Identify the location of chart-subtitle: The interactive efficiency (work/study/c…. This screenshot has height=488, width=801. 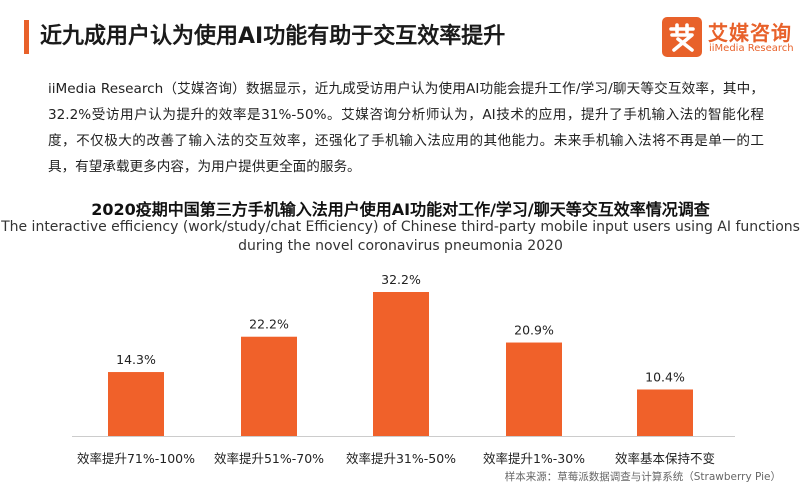
(400, 236).